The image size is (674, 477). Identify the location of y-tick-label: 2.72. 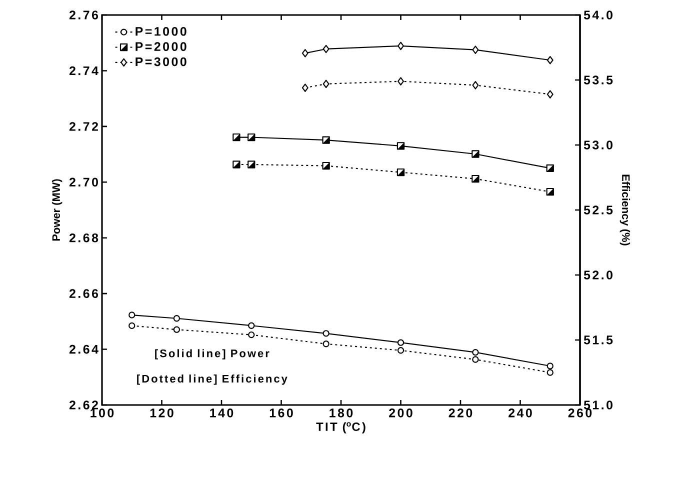
(83, 126).